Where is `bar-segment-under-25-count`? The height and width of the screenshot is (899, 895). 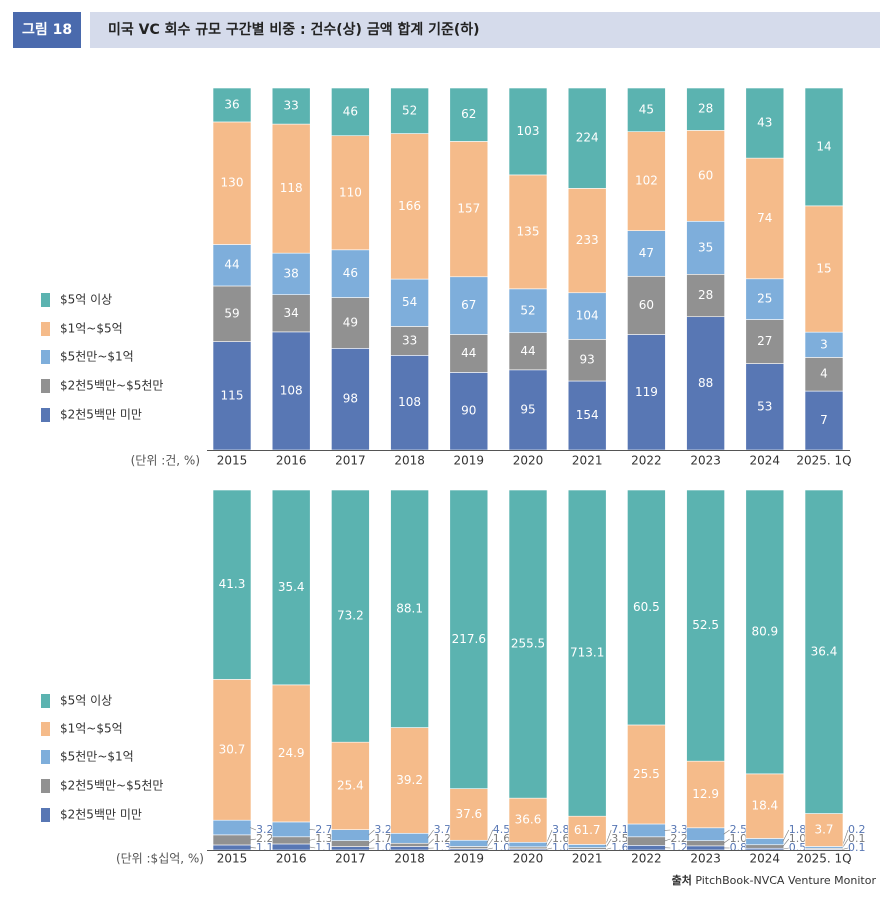 bar-segment-under-25-count is located at coordinates (469, 411).